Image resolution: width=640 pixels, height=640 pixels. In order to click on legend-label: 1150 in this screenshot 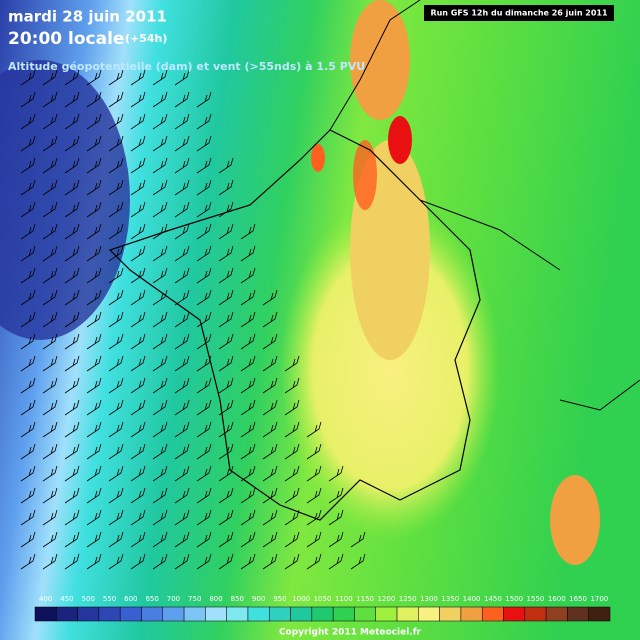, I will do `click(365, 599)`.